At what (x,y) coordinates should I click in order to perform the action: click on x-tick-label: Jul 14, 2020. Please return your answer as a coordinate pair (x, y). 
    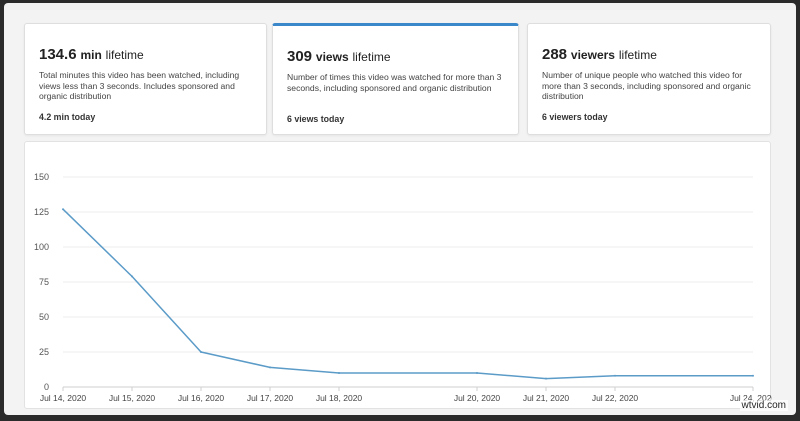
    Looking at the image, I should click on (63, 398).